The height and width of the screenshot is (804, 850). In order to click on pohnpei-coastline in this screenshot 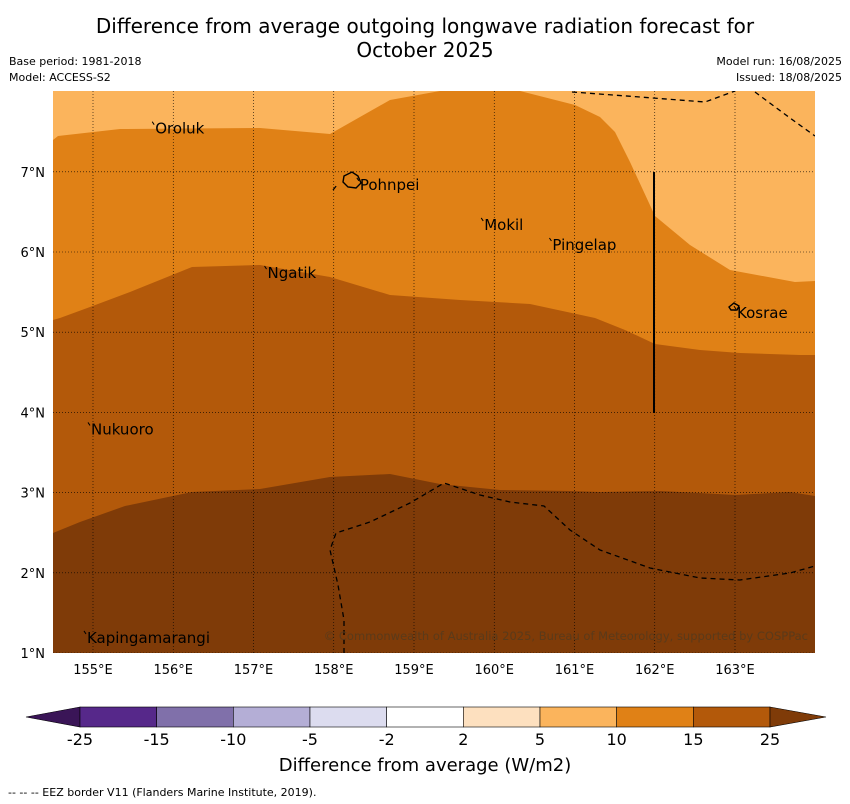, I will do `click(352, 180)`.